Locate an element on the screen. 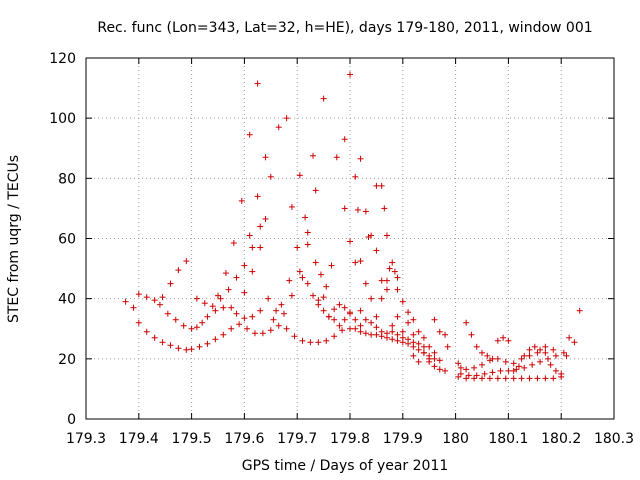 This screenshot has height=480, width=640. y-tick-labels: 0 20 40 60 80 100 120 is located at coordinates (62, 239).